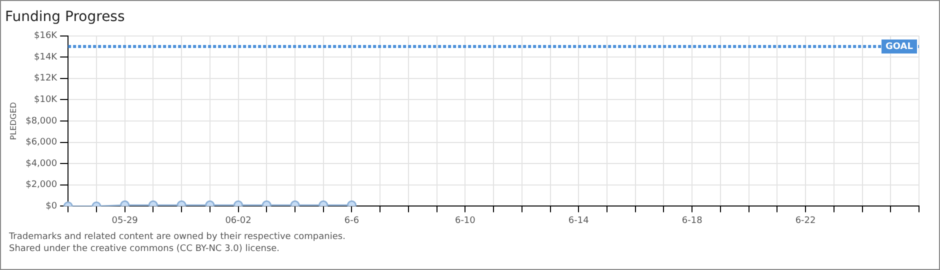  What do you see at coordinates (145, 249) in the screenshot?
I see `text: Shared under the creative commons (CC BY-NC 3.0) license.` at bounding box center [145, 249].